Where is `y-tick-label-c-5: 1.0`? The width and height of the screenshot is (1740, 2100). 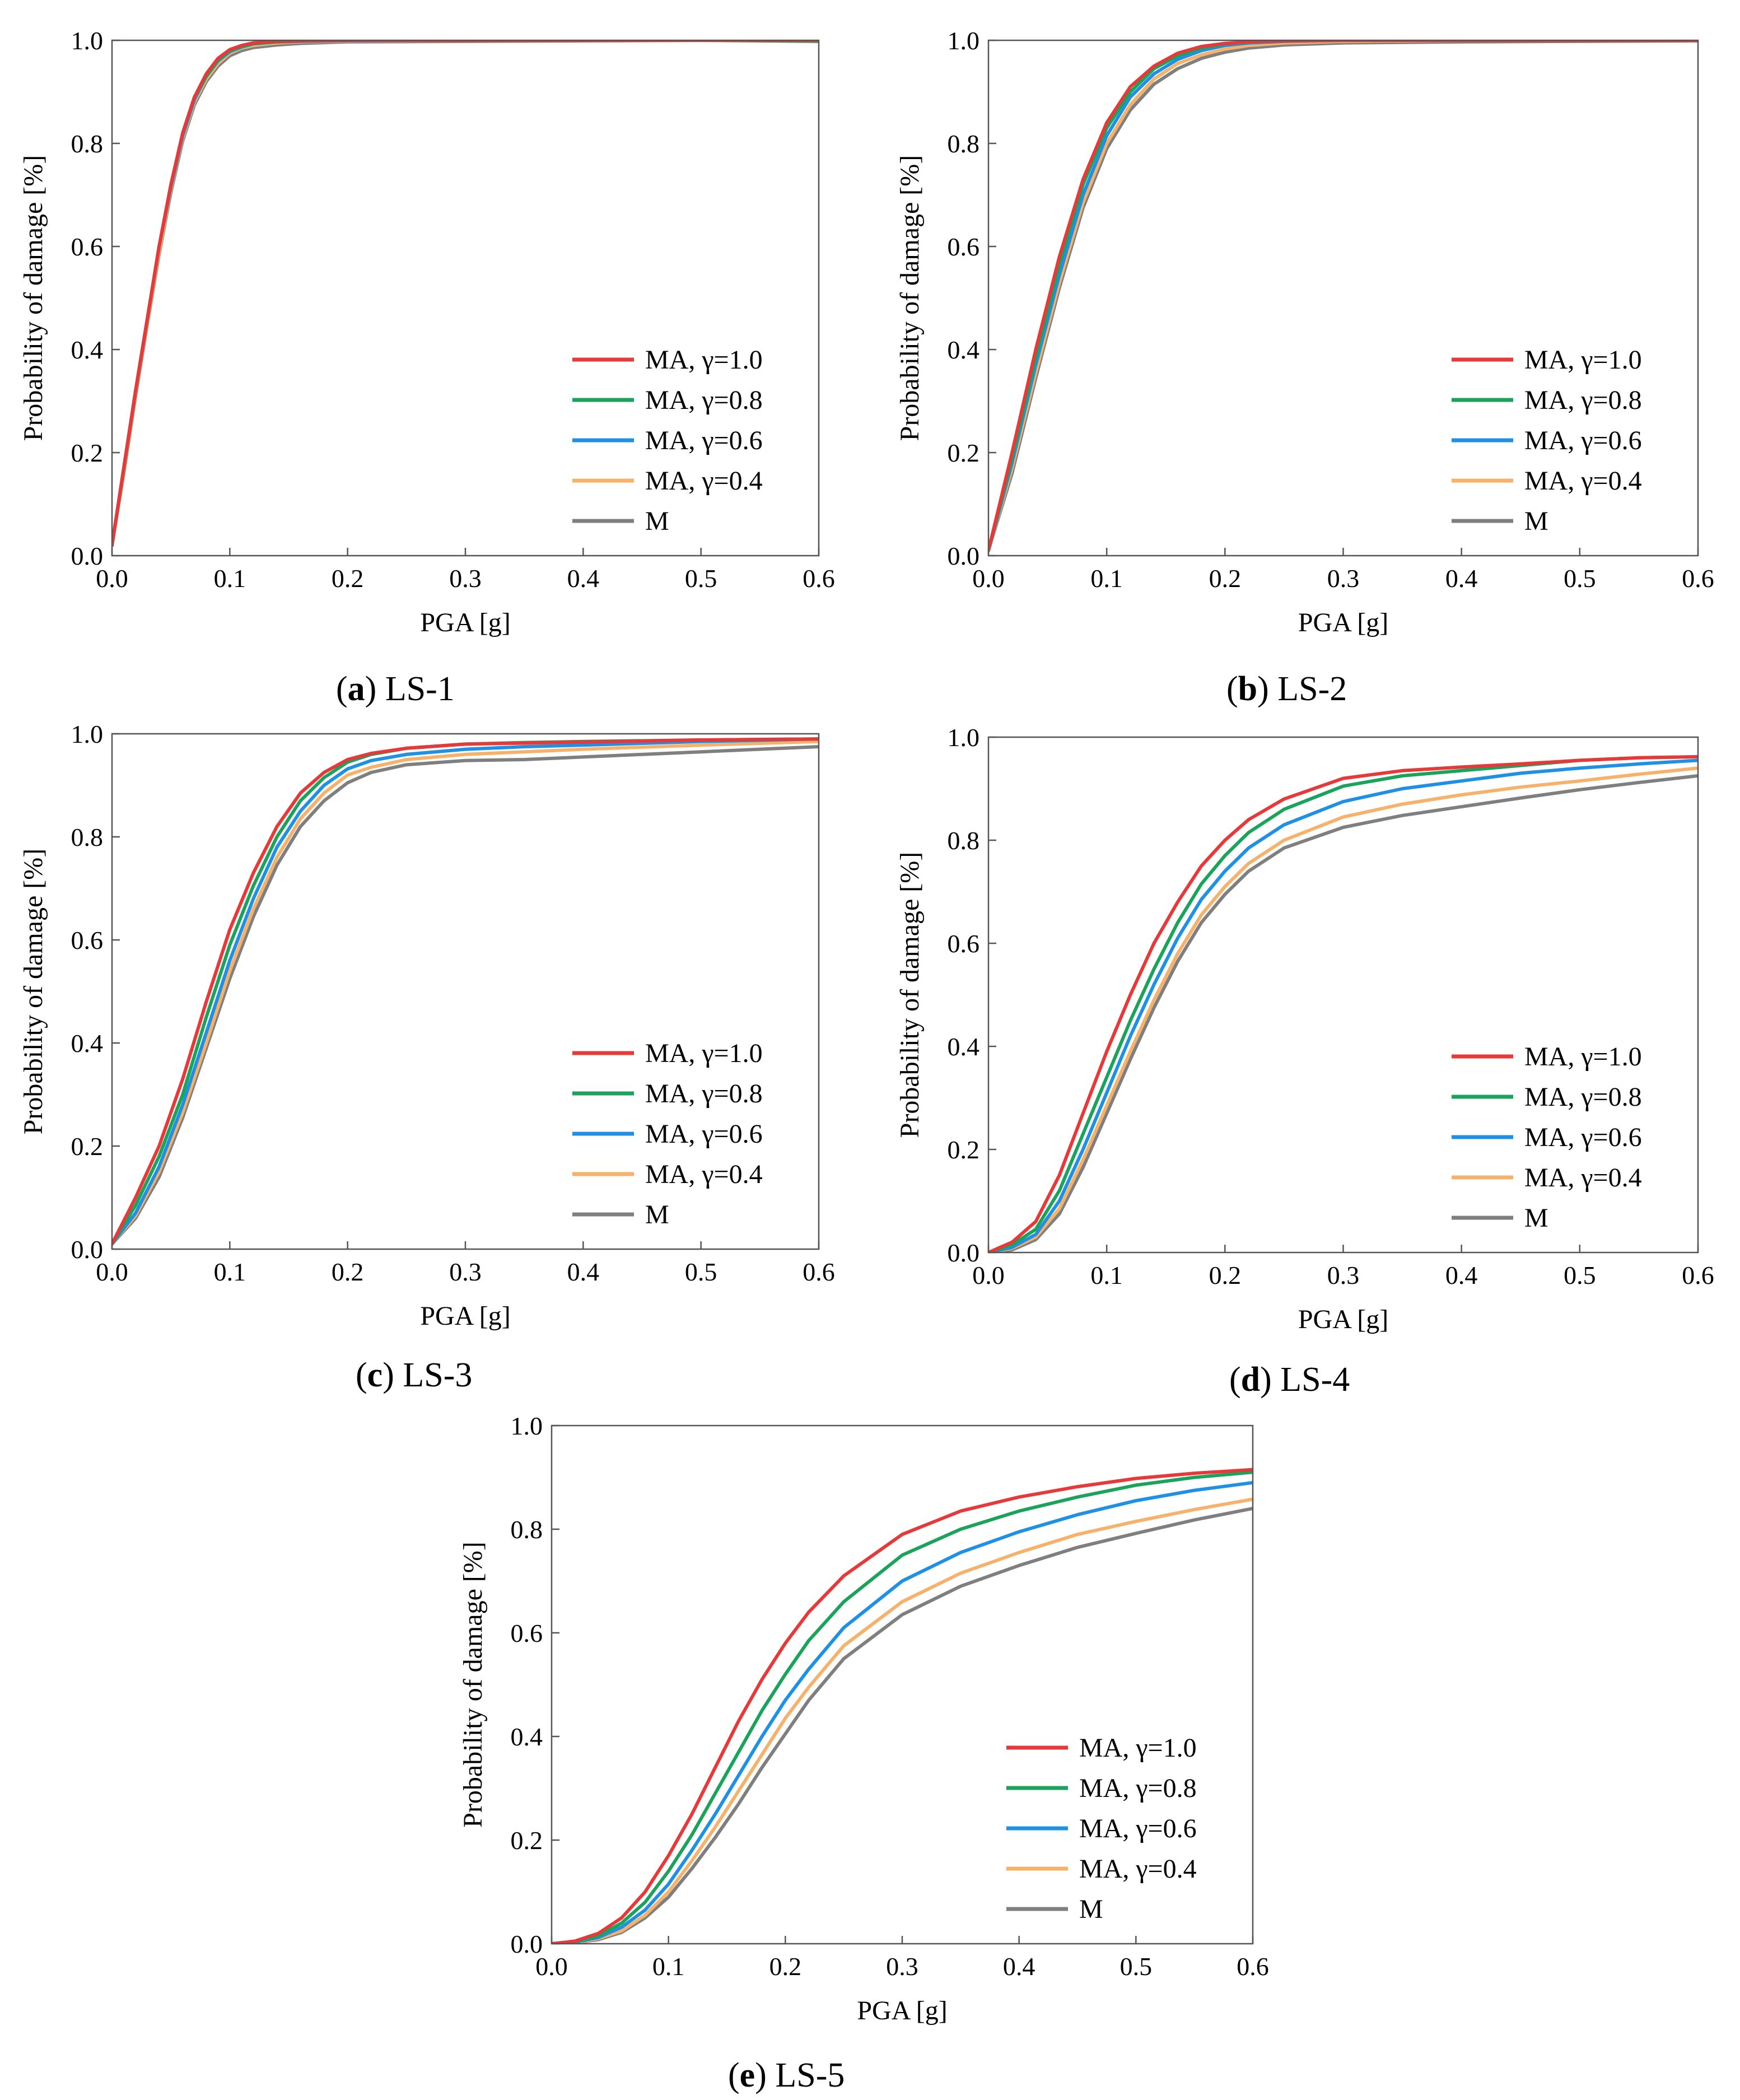 y-tick-label-c-5: 1.0 is located at coordinates (87, 734).